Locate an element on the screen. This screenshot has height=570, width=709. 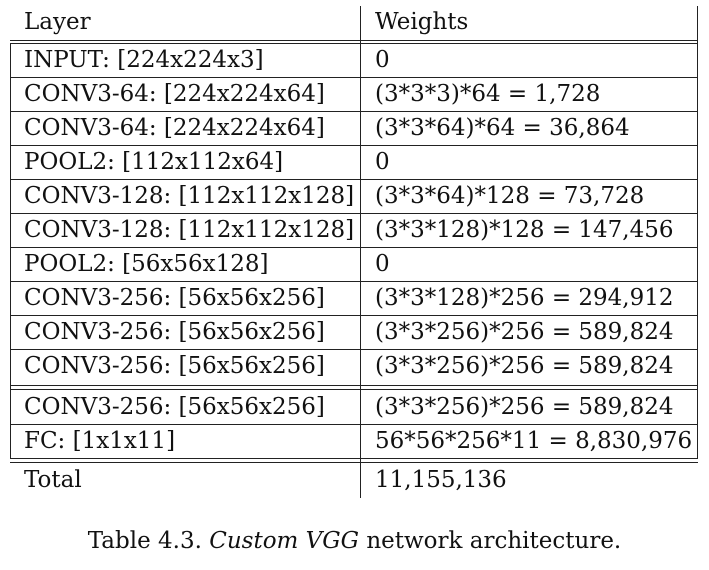
caption-emphasis: Custom VGG is located at coordinates (284, 541).